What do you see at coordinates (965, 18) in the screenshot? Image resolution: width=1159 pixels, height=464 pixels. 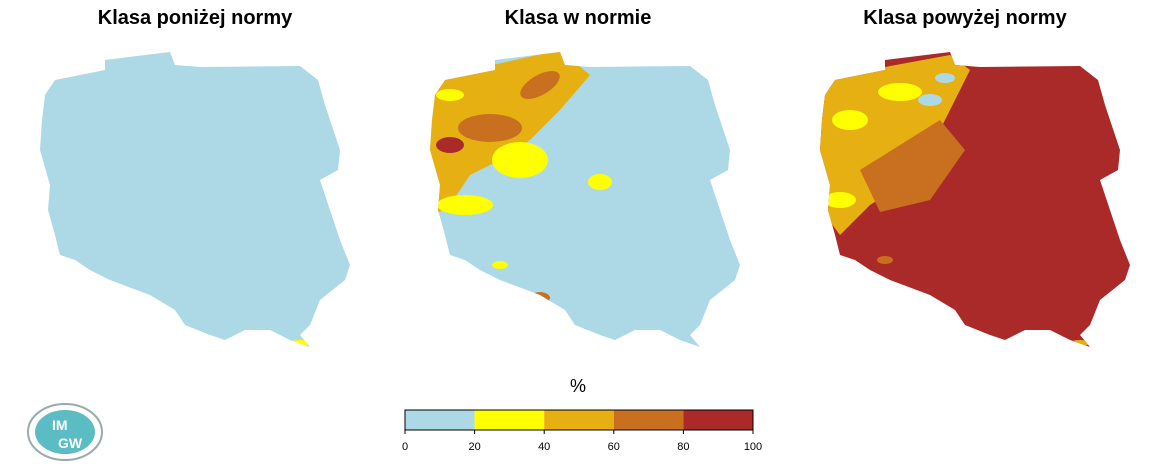 I see `map-title: Klasa powyżej normy` at bounding box center [965, 18].